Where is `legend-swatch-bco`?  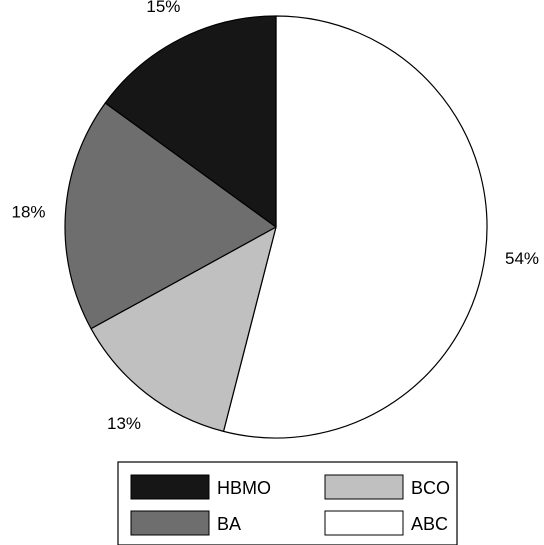 legend-swatch-bco is located at coordinates (364, 487).